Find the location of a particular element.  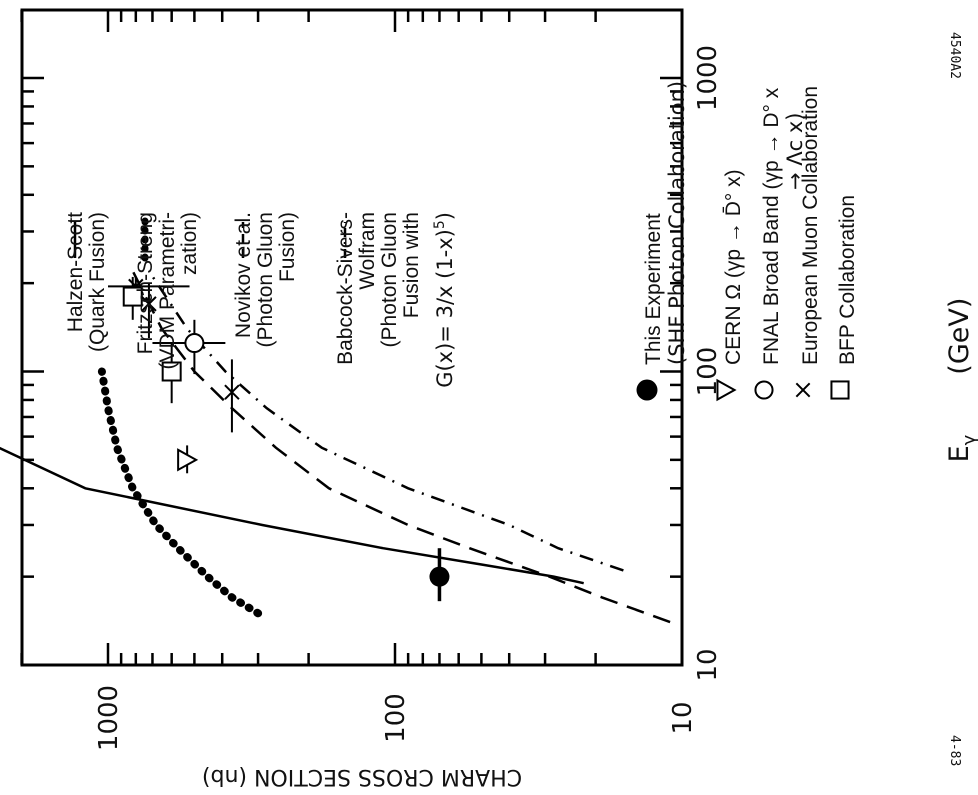

x-tick-label: 1000 is located at coordinates (708, 78).